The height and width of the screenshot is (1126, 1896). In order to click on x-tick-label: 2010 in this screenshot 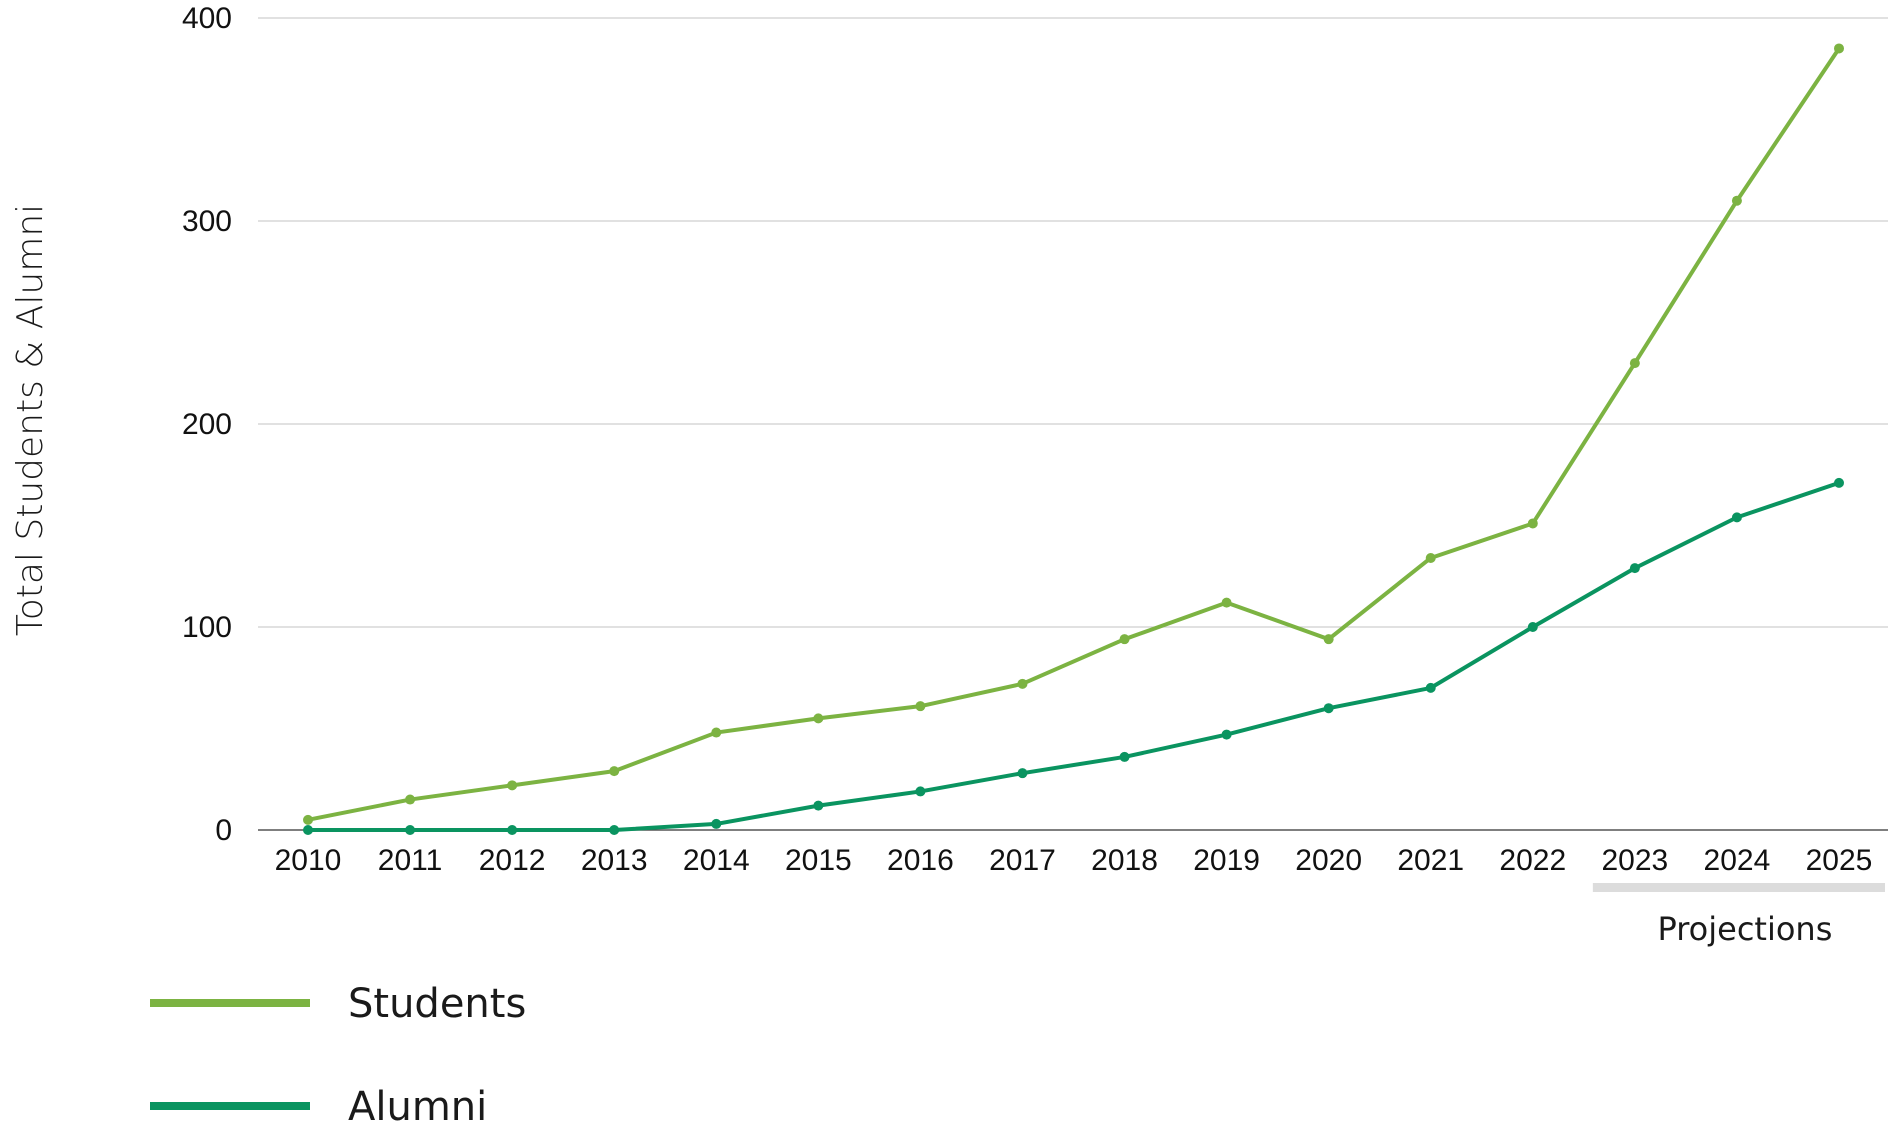, I will do `click(308, 860)`.